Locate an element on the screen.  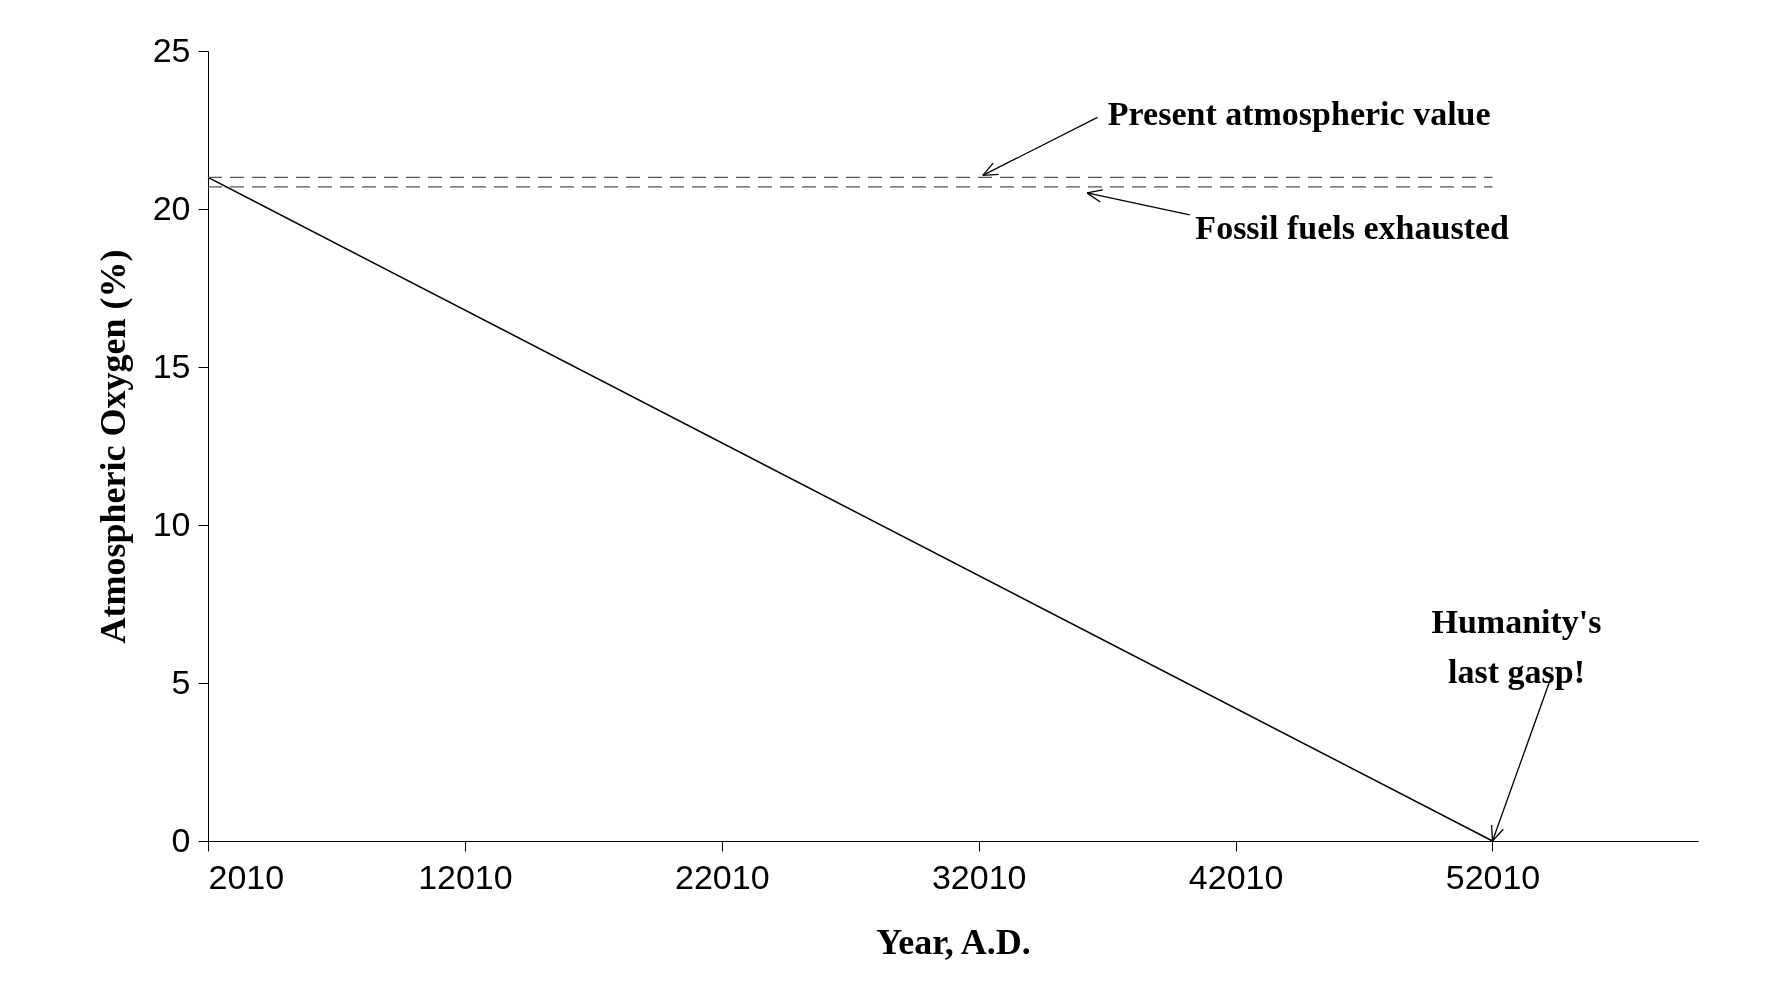
x-tick-label: 12010 is located at coordinates (465, 876).